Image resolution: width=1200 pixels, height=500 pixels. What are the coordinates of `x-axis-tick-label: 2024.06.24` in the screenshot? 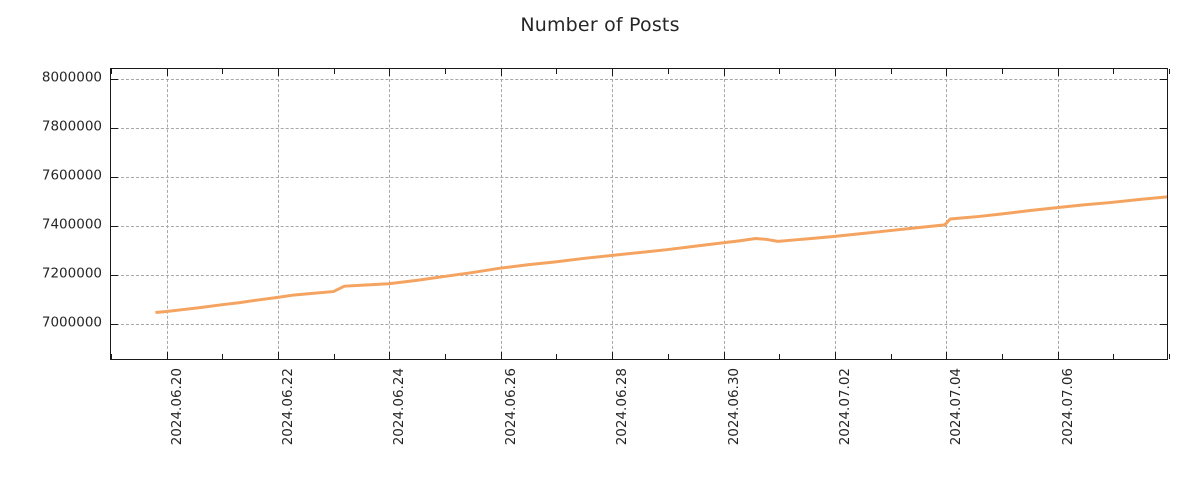 It's located at (399, 407).